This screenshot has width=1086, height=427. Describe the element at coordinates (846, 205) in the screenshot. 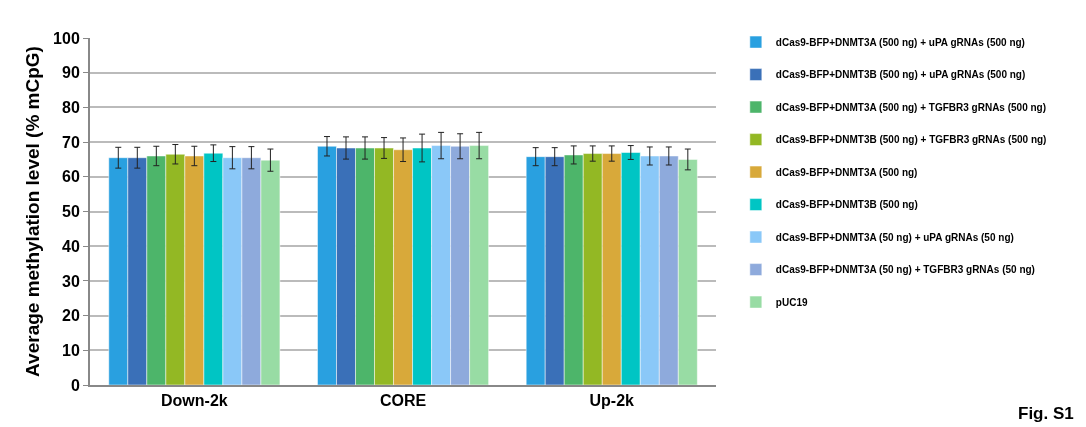

I see `legend-label: dCas9-BFP+DNMT3B (500 ng)` at that location.